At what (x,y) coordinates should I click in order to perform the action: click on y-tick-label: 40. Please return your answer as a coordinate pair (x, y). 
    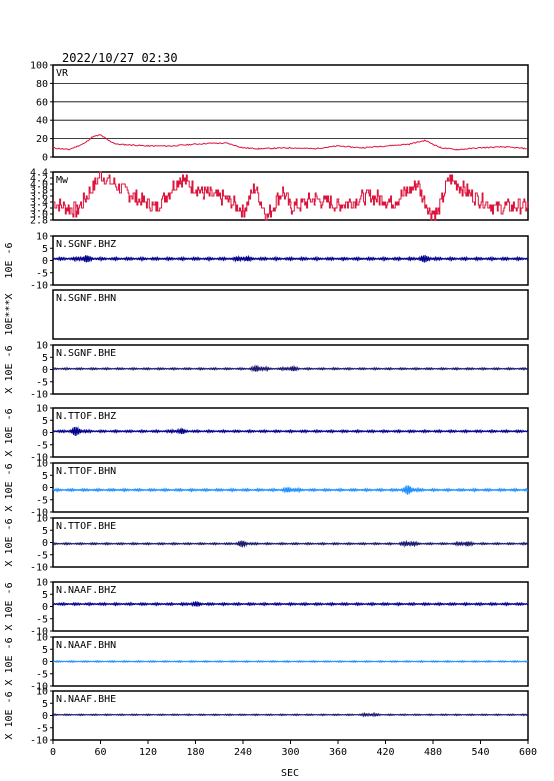
    Looking at the image, I should click on (42, 121).